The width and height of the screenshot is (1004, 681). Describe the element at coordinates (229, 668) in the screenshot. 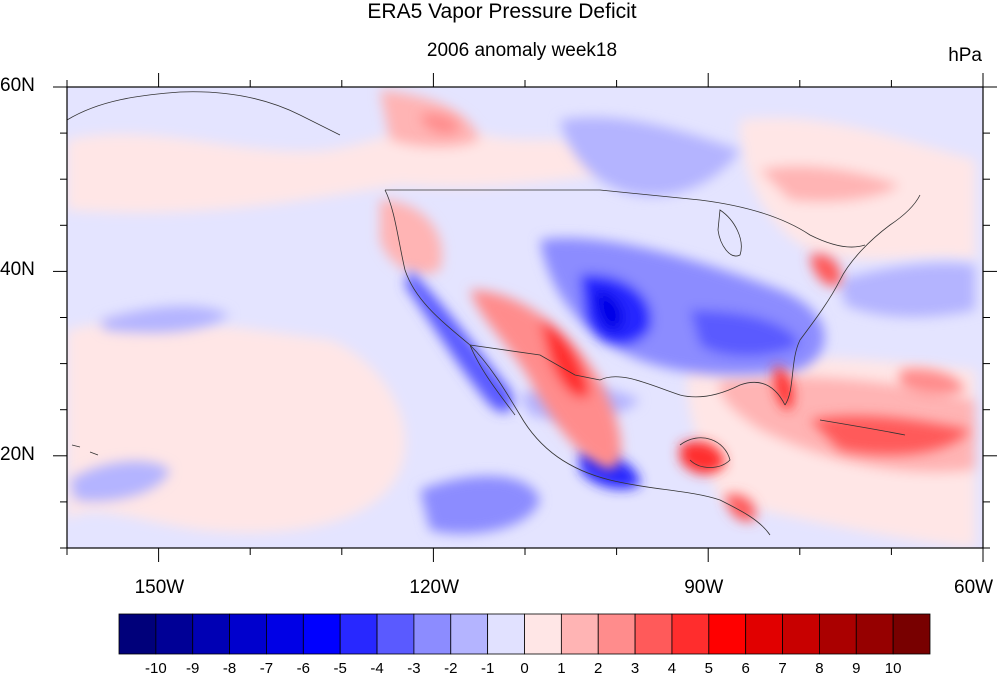

I see `colorbar-level-label: -8` at that location.